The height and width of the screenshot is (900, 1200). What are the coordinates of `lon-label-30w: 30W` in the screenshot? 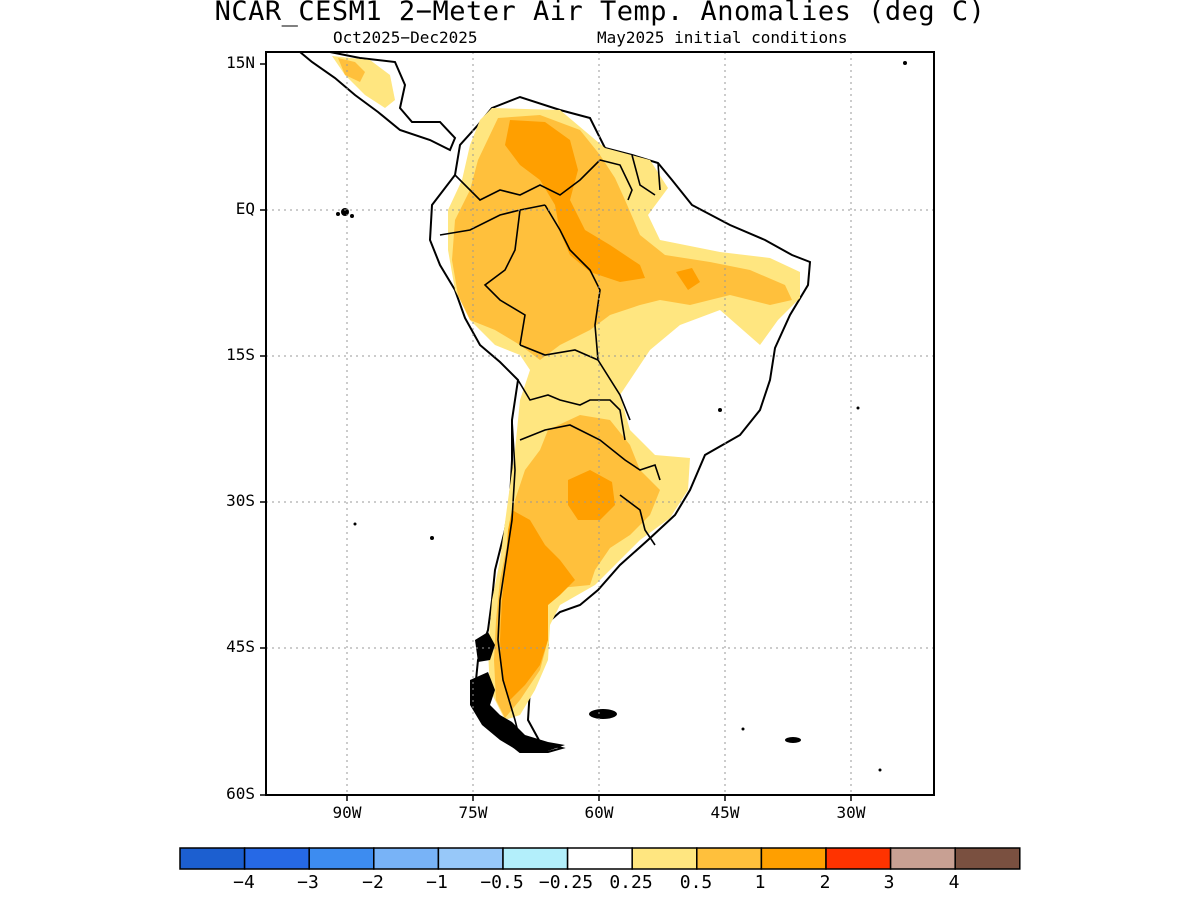 It's located at (851, 812).